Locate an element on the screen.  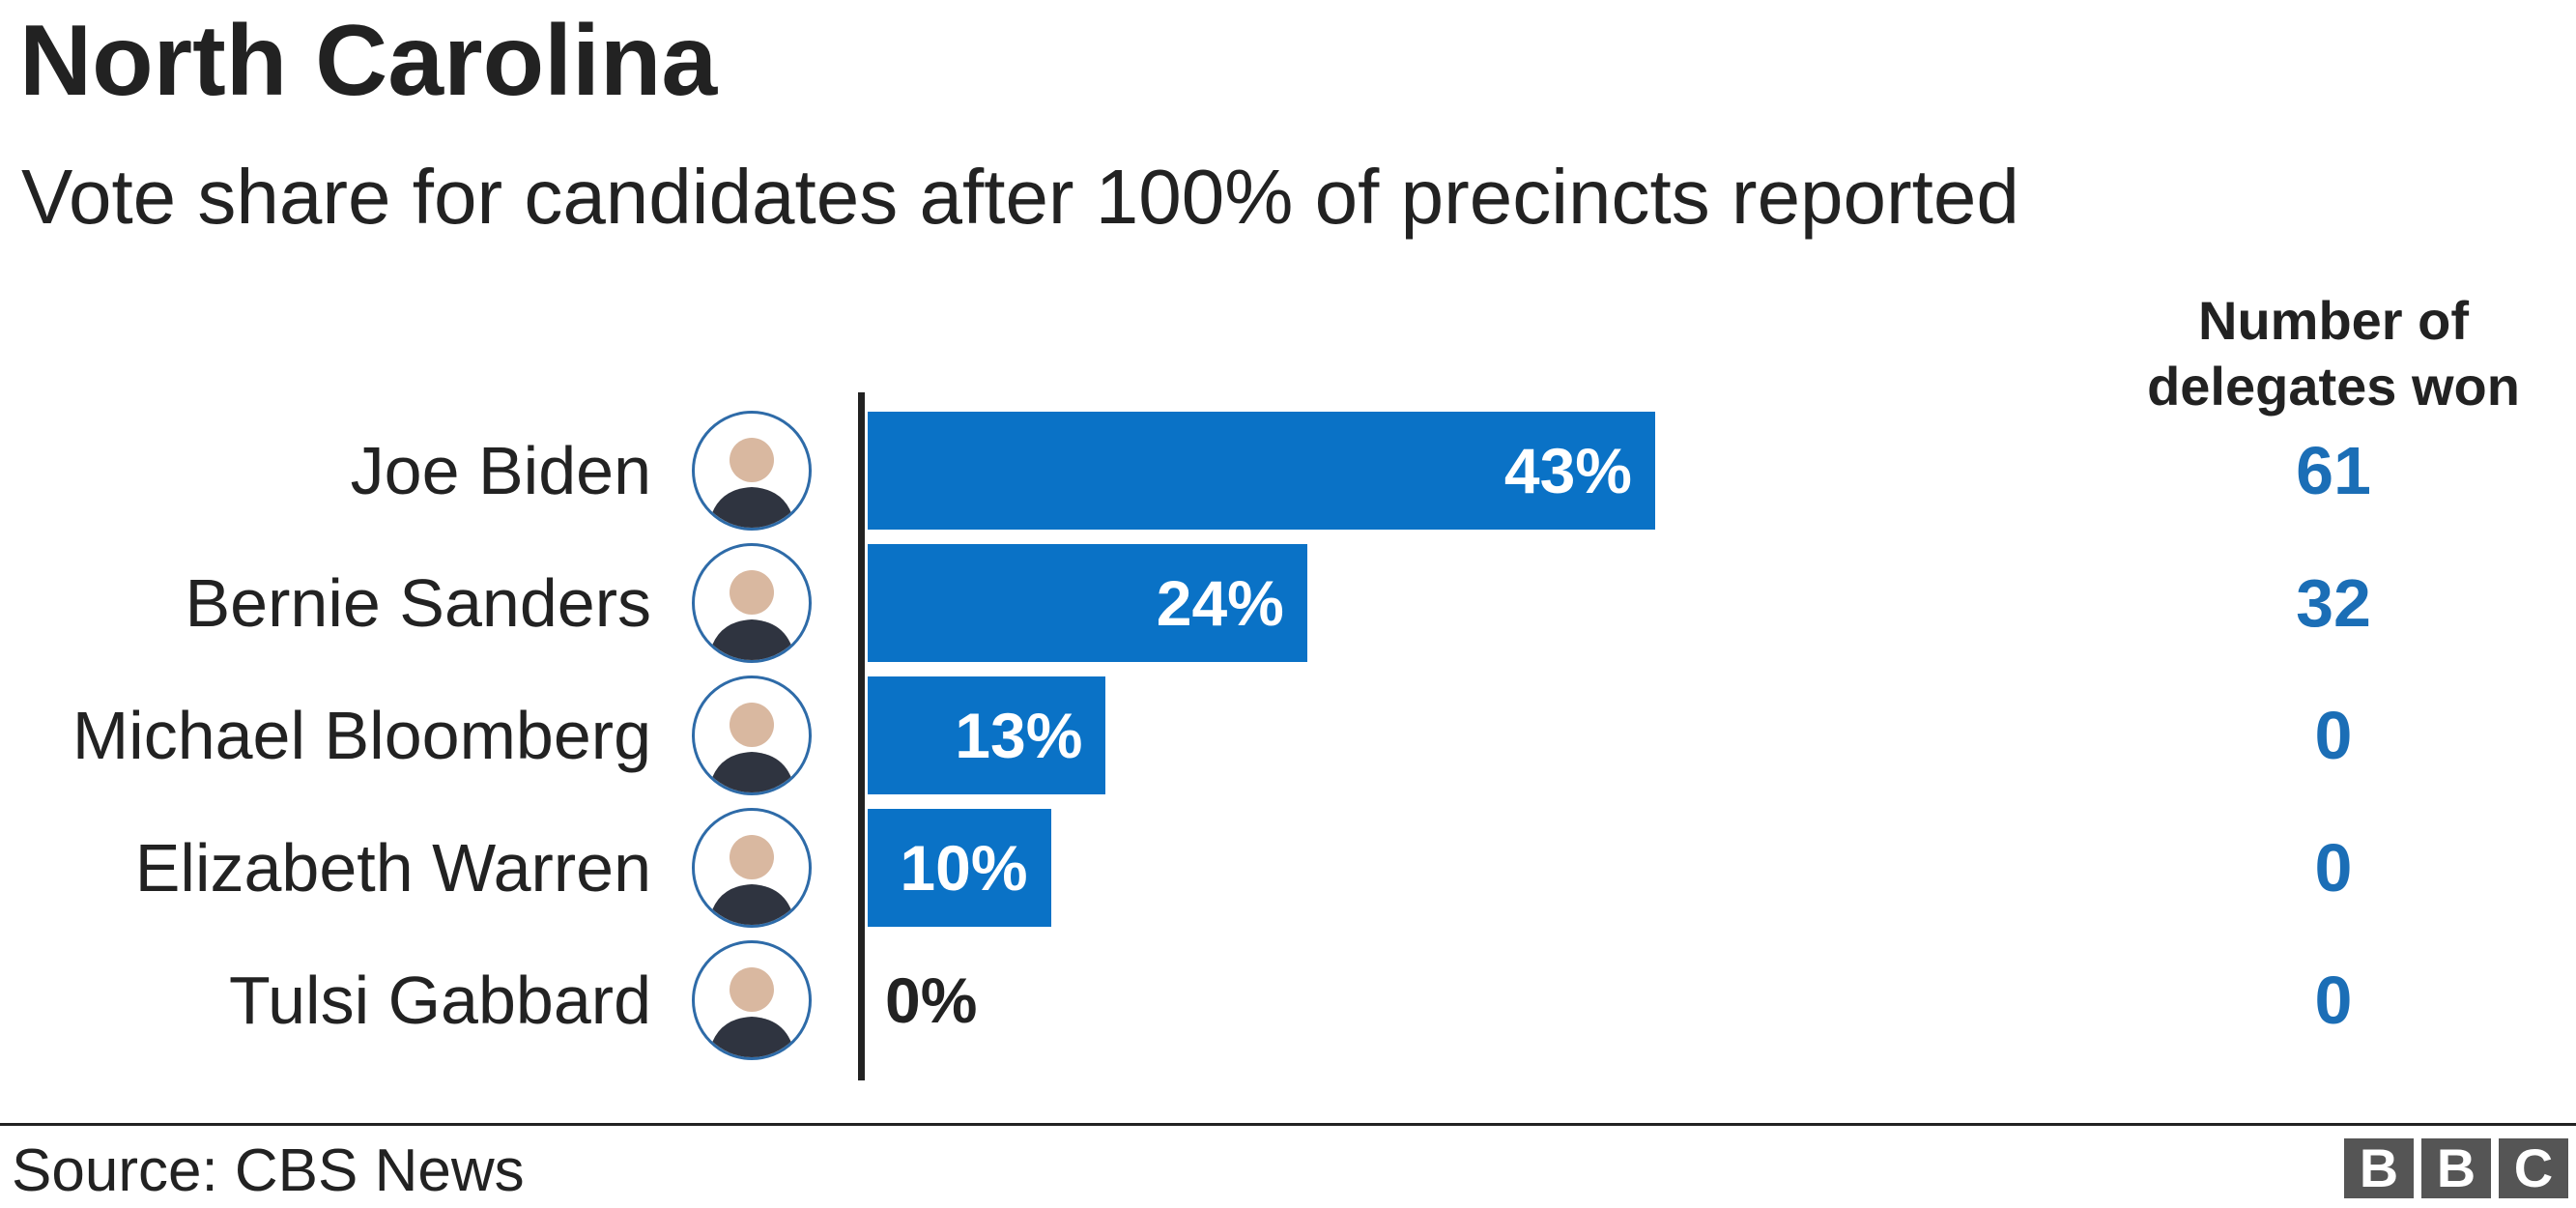
candidate-name: Joe Biden is located at coordinates (501, 470).